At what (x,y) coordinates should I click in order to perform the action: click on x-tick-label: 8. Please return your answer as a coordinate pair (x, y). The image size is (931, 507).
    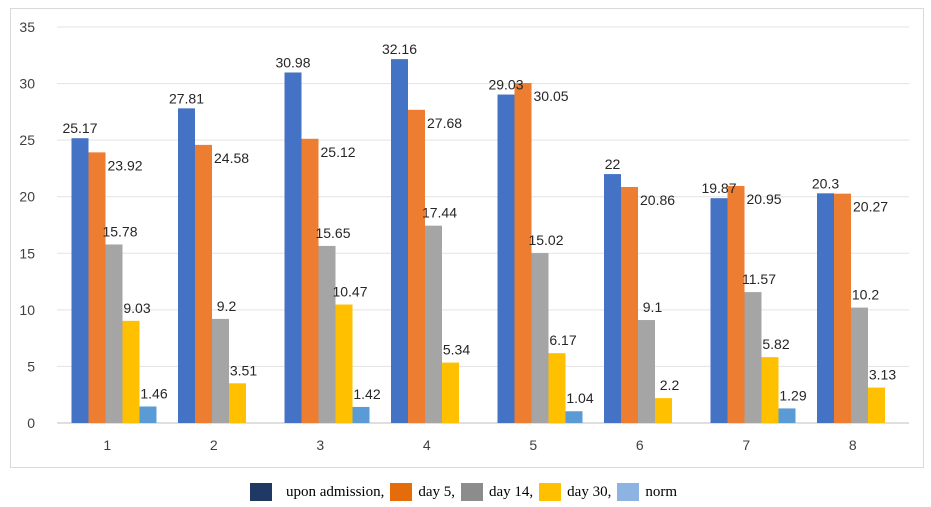
    Looking at the image, I should click on (853, 445).